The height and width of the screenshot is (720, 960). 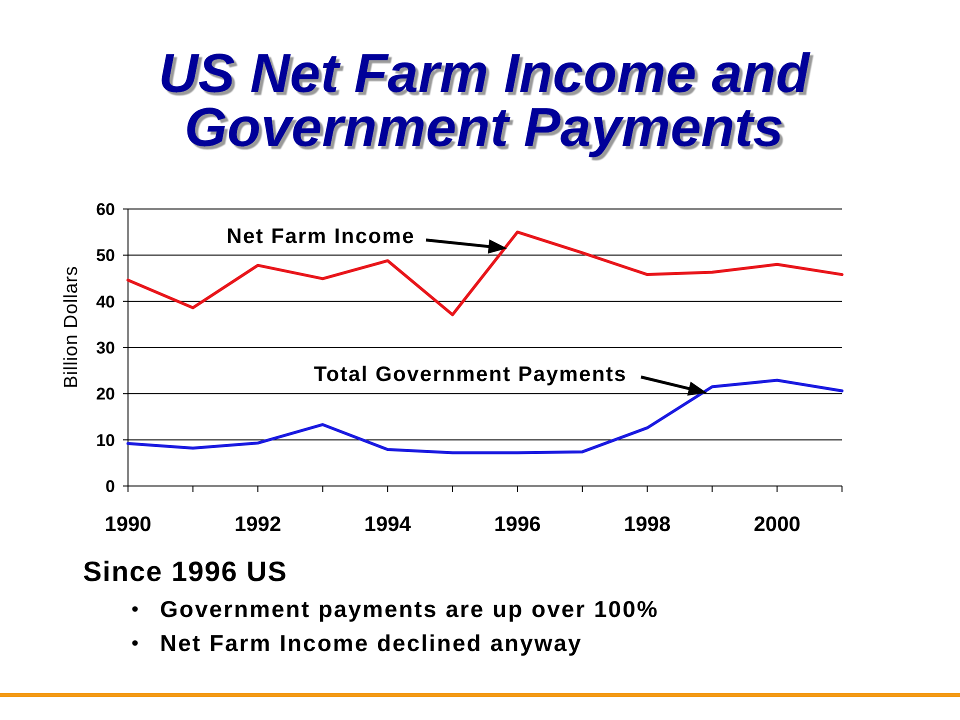 What do you see at coordinates (320, 236) in the screenshot?
I see `annotation: Net Farm Income` at bounding box center [320, 236].